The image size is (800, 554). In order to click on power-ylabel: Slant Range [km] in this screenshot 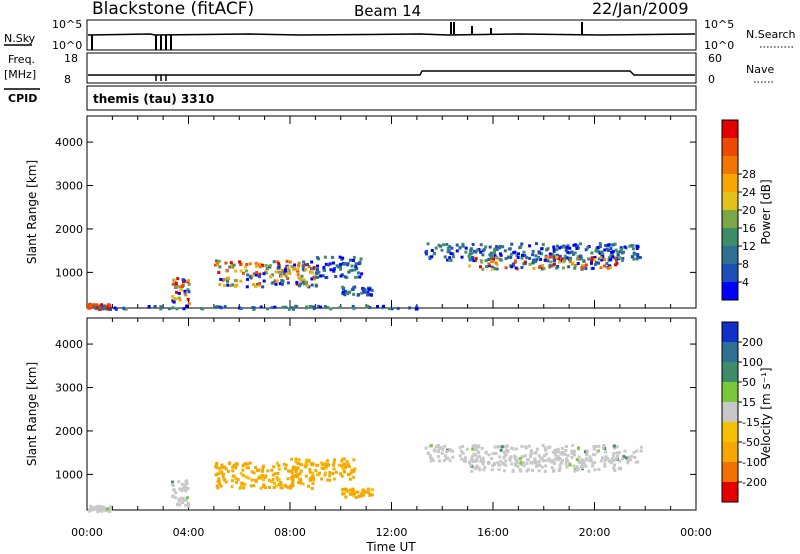, I will do `click(32, 212)`.